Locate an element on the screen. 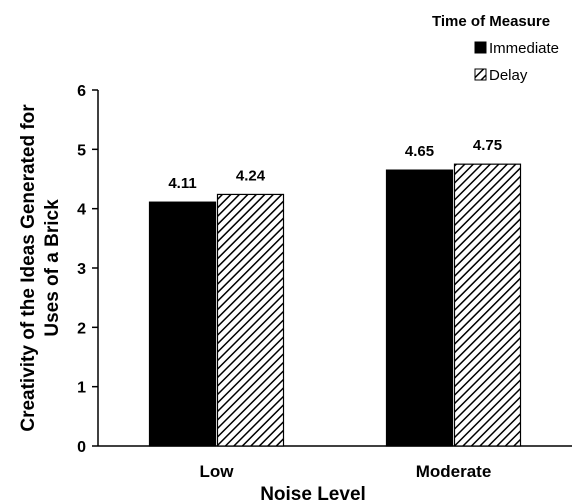  x-tick-label: Moderate is located at coordinates (454, 471).